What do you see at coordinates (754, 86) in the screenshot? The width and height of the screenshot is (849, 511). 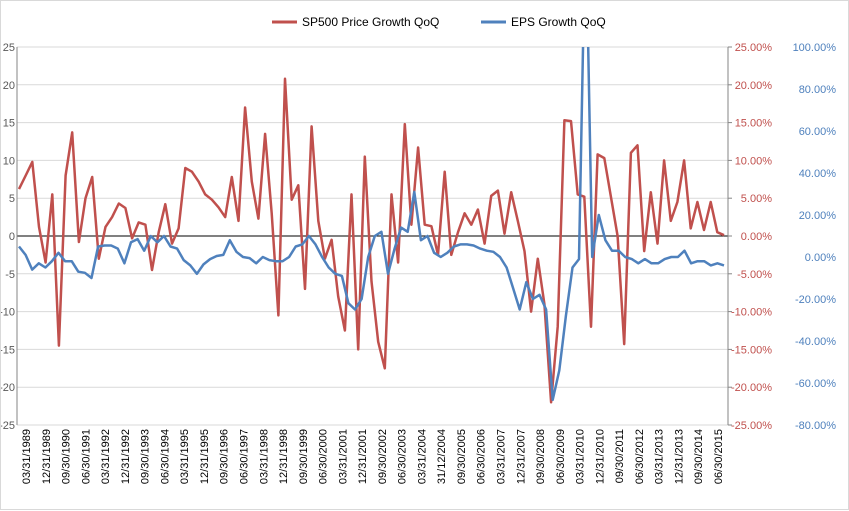 I see `right-price-tick-label: 20.00%` at bounding box center [754, 86].